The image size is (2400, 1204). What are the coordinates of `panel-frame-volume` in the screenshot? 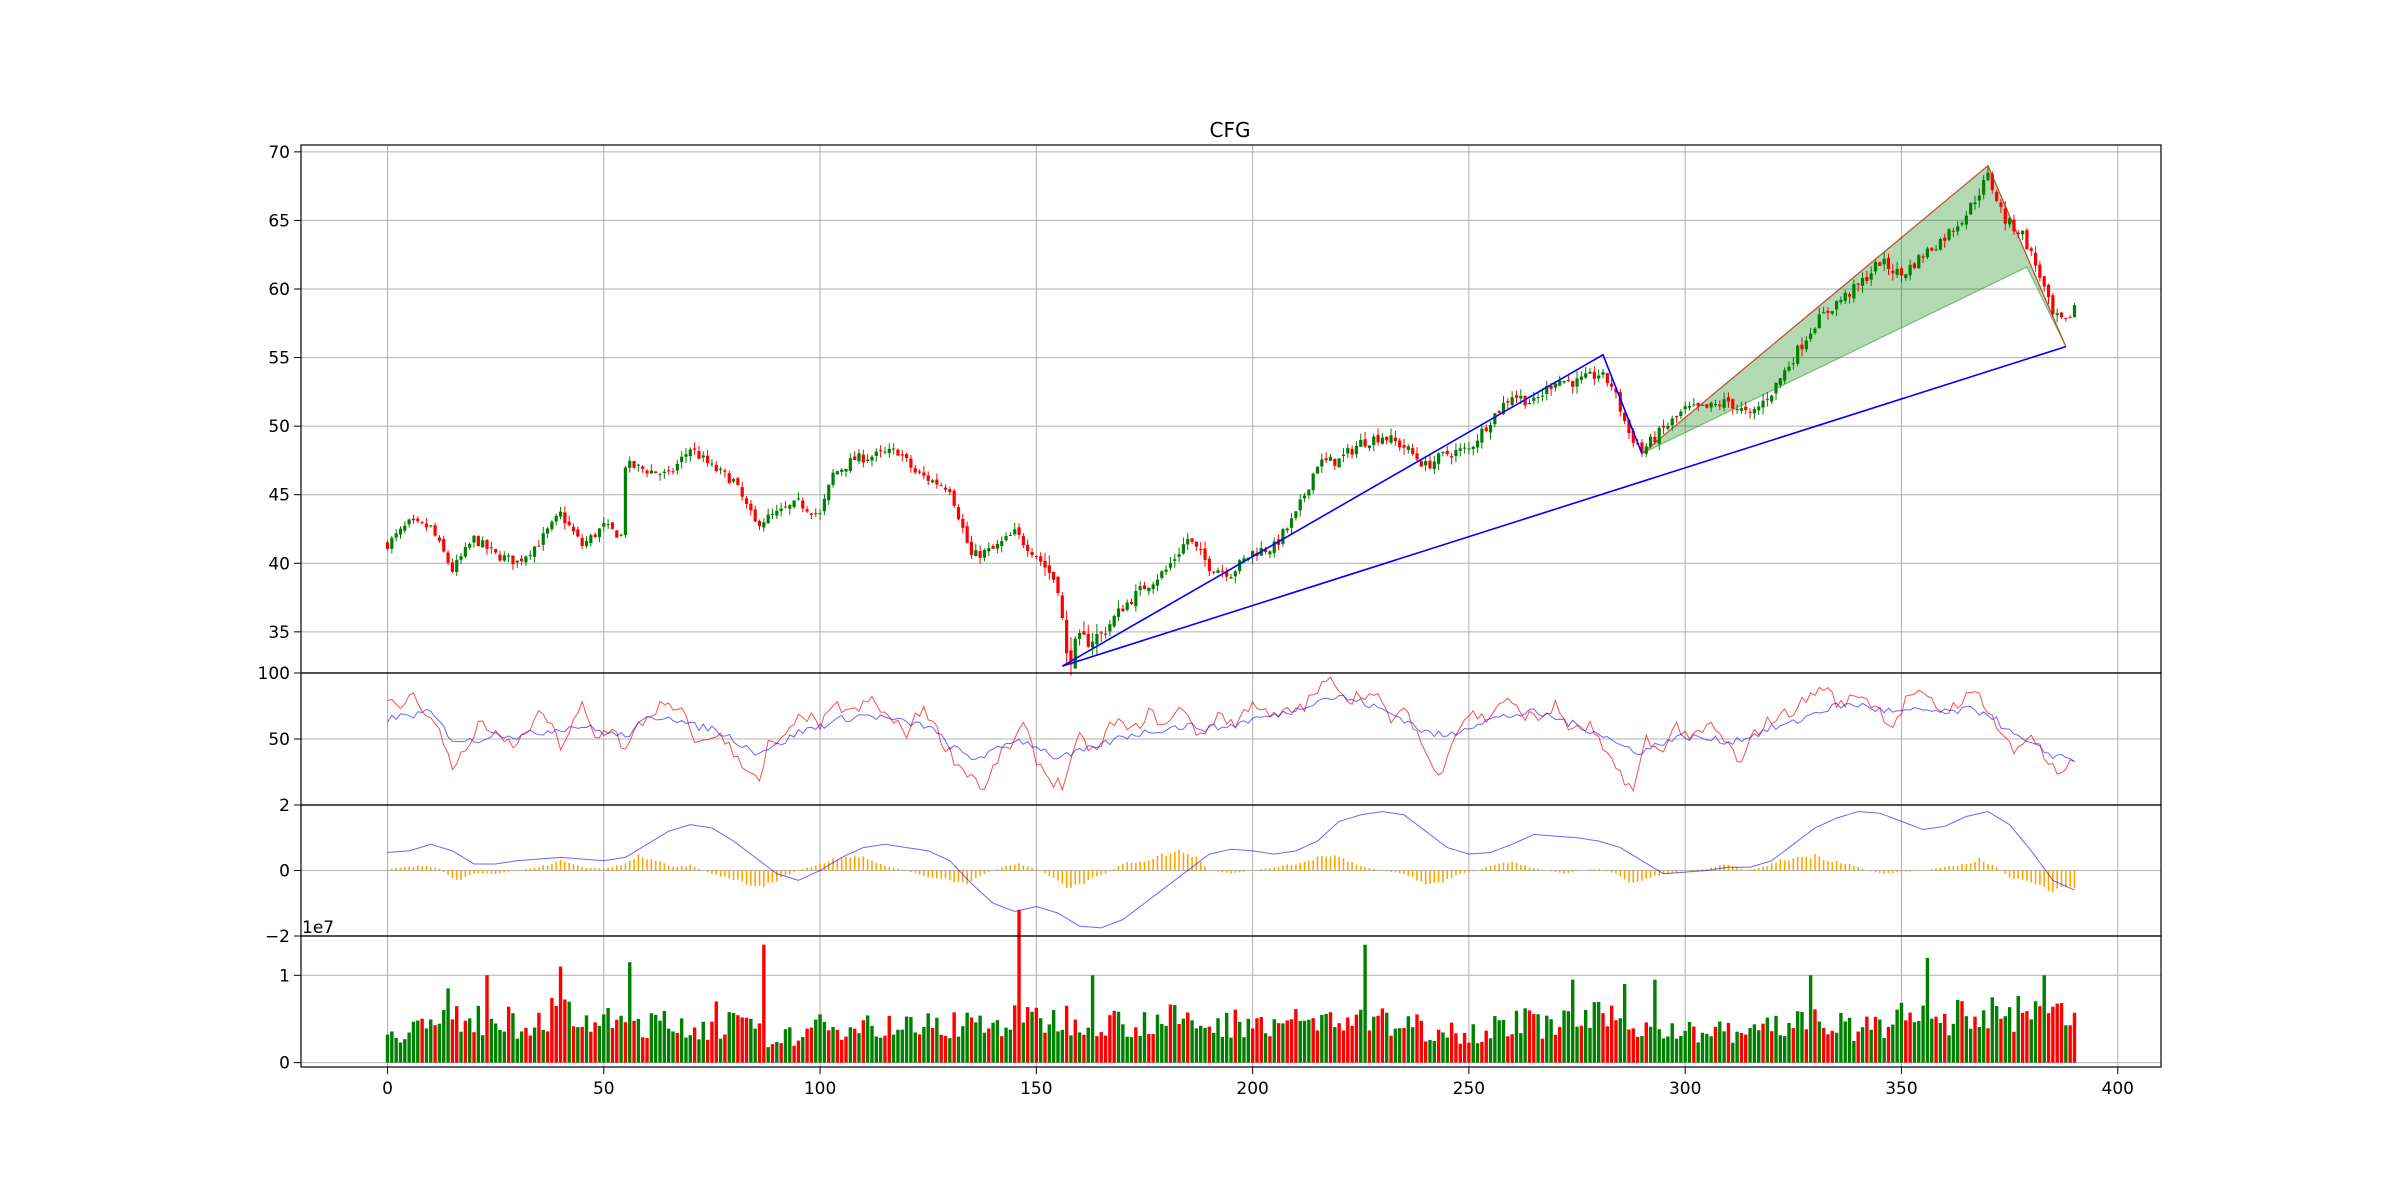 It's located at (1231, 1001).